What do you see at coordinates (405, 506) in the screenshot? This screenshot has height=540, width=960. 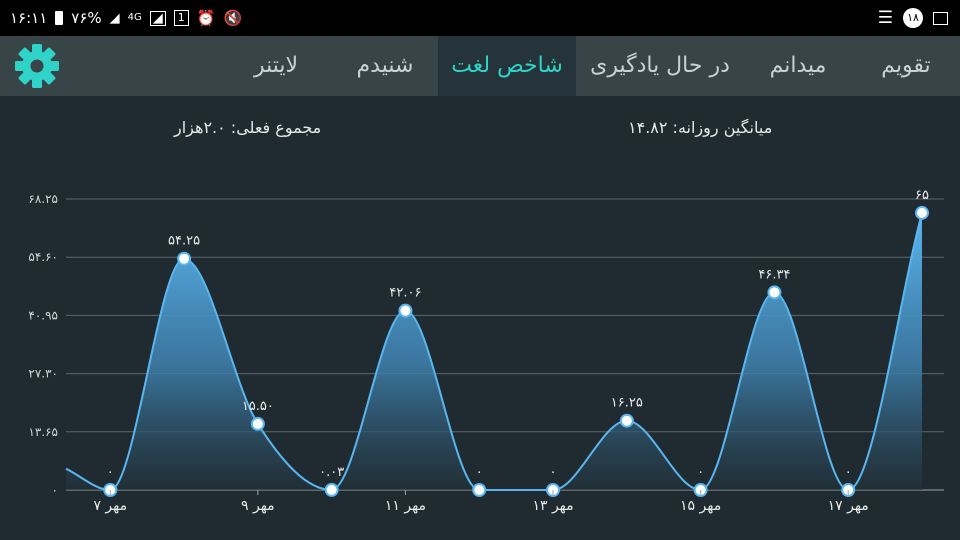 I see `x-tick-label: ۱۱ مهر` at bounding box center [405, 506].